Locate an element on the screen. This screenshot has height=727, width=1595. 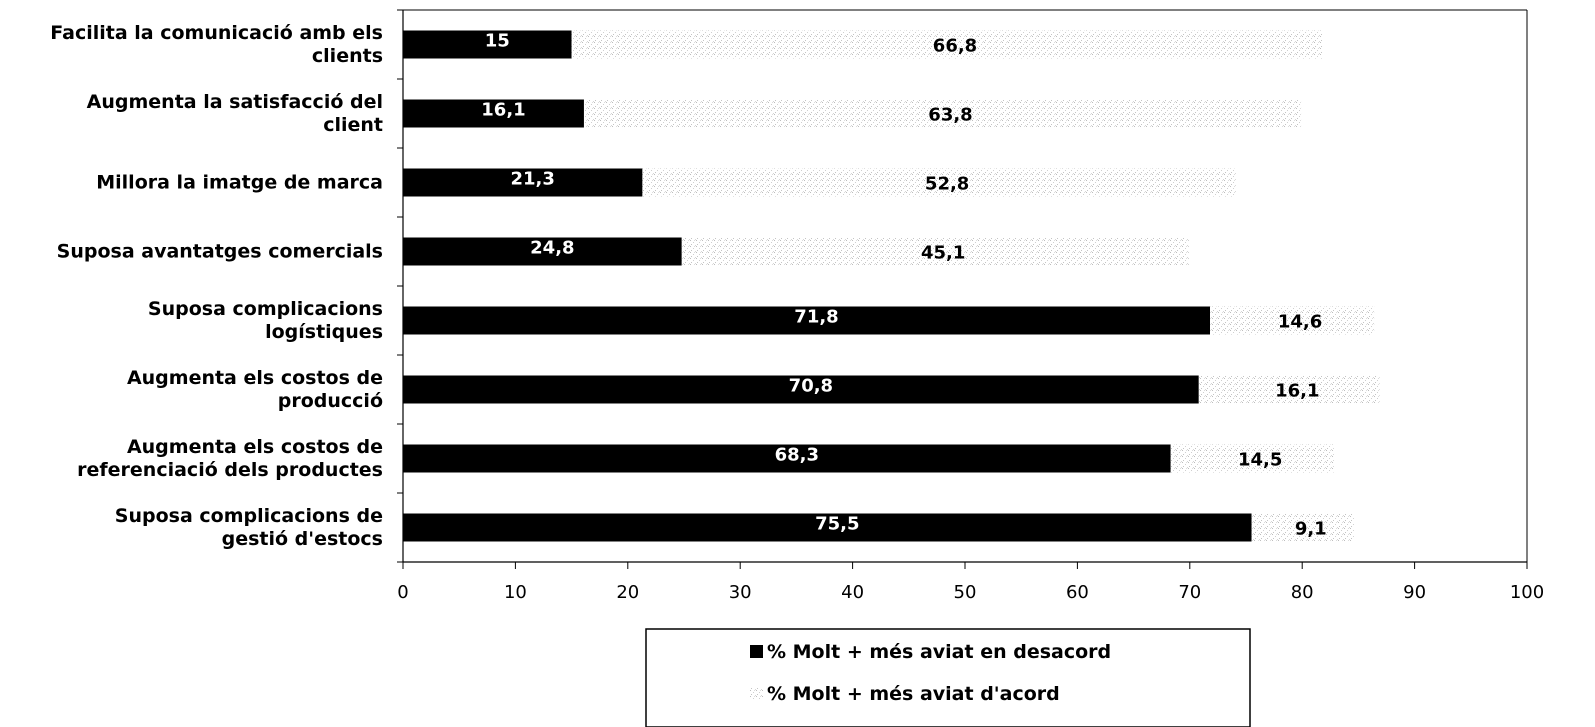
data-label-disagree: 15 is located at coordinates (497, 41).